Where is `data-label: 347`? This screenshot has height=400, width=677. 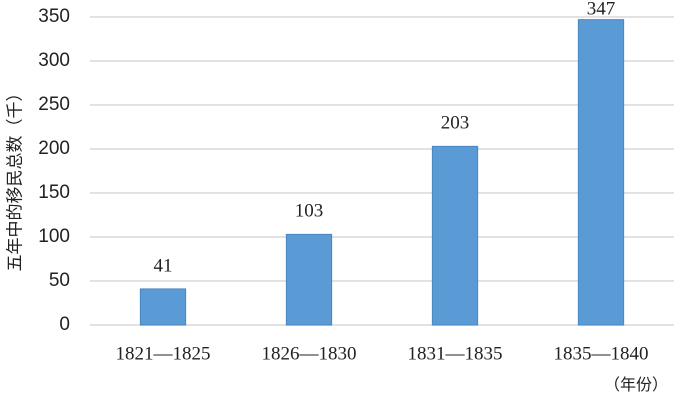
data-label: 347 is located at coordinates (601, 9).